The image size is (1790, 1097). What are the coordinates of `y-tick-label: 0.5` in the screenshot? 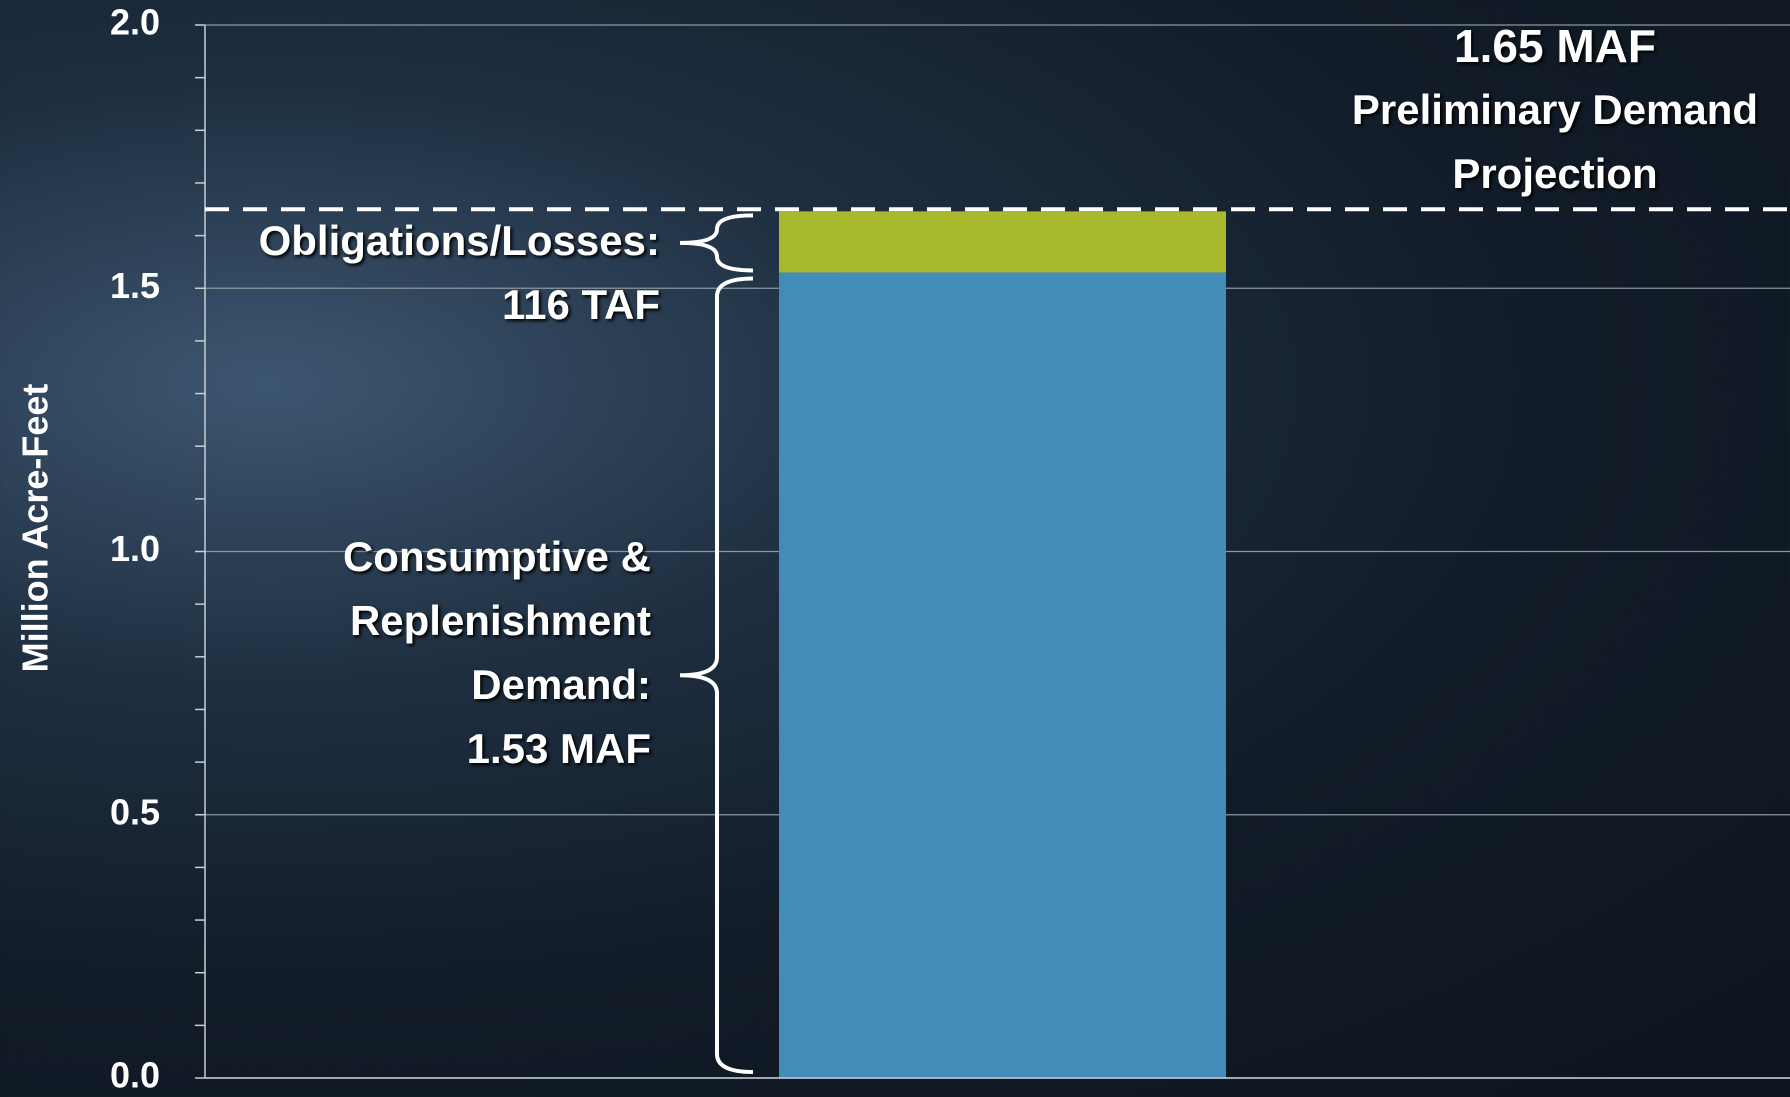 It's located at (135, 811).